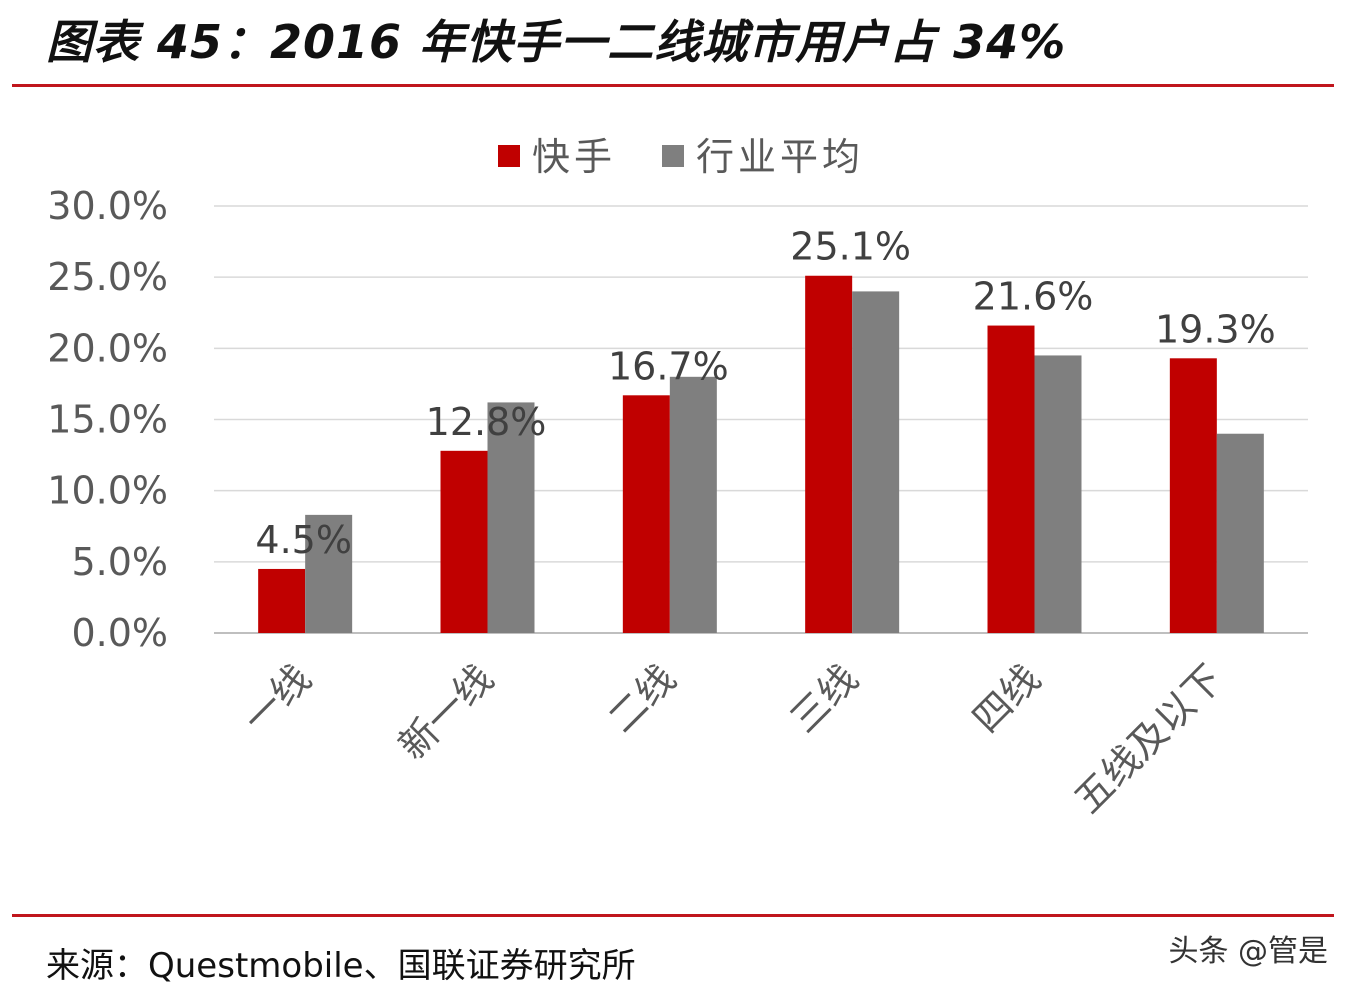 This screenshot has width=1354, height=990. I want to click on y-axis-ticks: 0.0% 5.0% 10.0% 15.0% 20.0% 25.0% 30.0%, so click(107, 419).